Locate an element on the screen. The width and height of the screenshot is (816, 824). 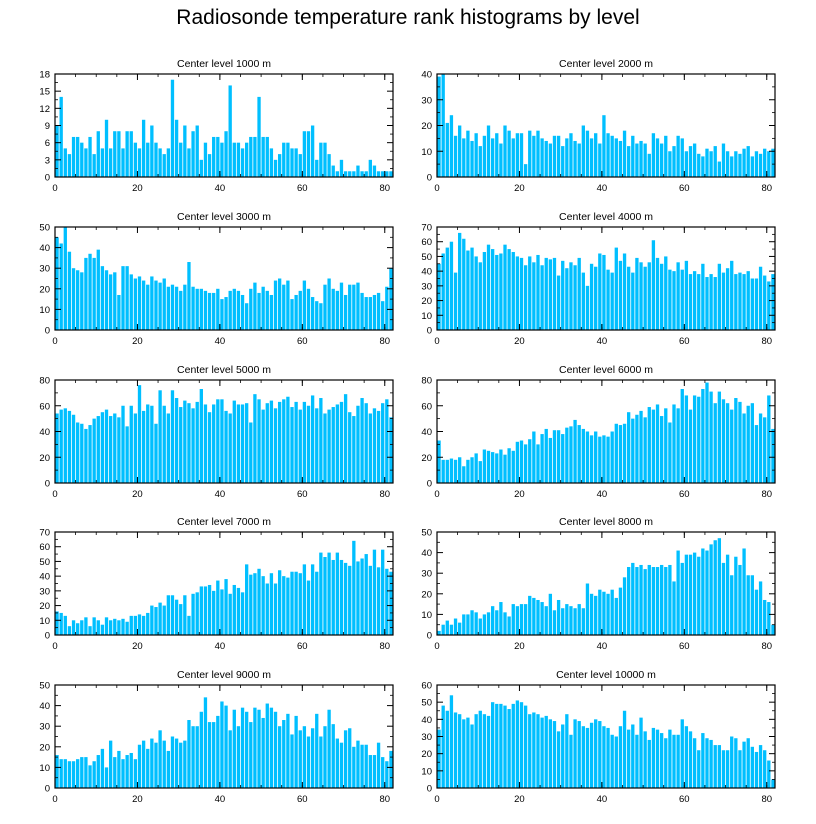
y-tick-label: 80 is located at coordinates (426, 381).